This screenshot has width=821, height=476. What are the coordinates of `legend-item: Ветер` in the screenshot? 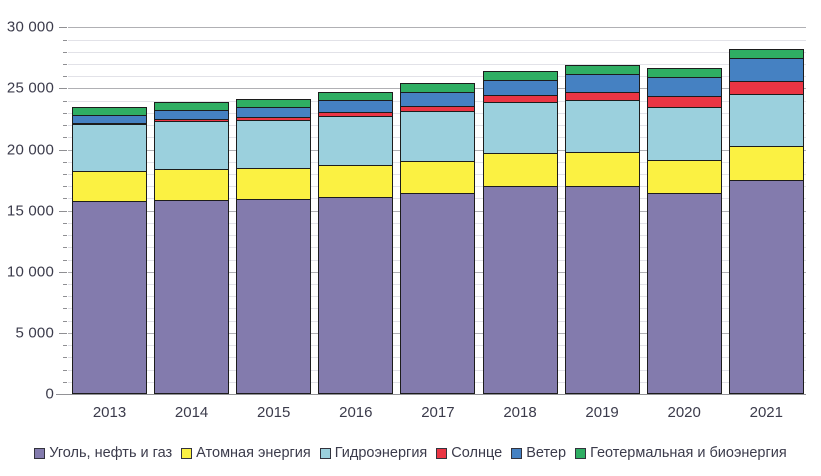 It's located at (538, 453).